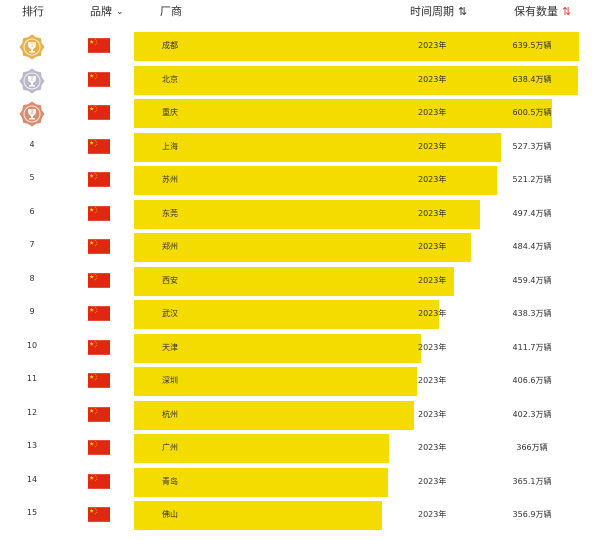 Image resolution: width=600 pixels, height=540 pixels. Describe the element at coordinates (170, 79) in the screenshot. I see `city-label: 北京` at that location.